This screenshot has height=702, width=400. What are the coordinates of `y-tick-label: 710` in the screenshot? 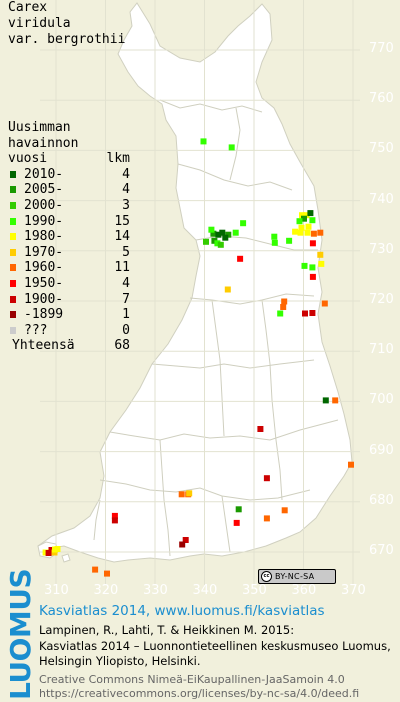 It's located at (381, 350).